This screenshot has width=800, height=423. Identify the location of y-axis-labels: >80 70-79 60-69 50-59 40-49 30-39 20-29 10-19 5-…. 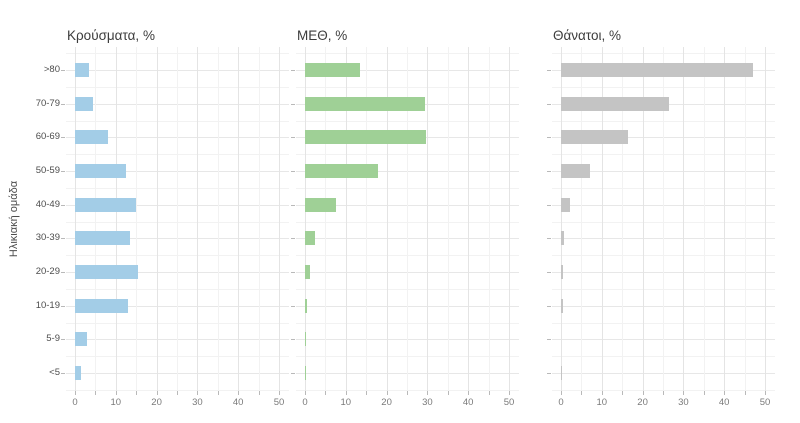
(37, 219).